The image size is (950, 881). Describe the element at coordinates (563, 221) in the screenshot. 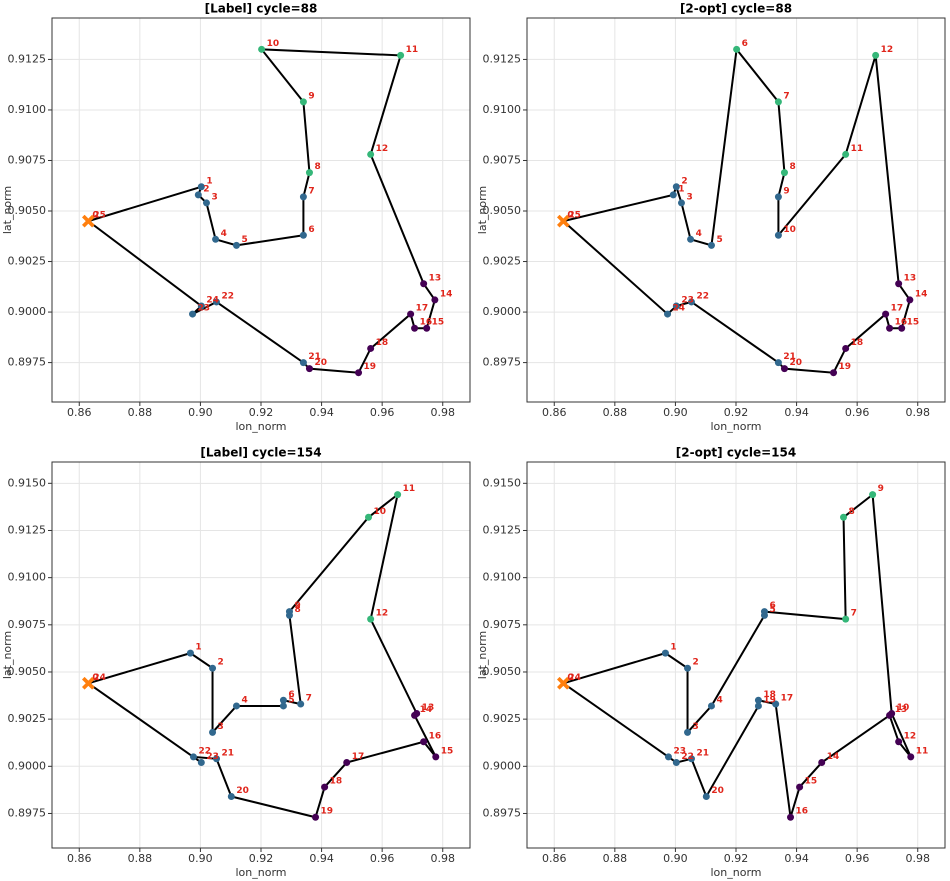

I see `depot-marker` at that location.